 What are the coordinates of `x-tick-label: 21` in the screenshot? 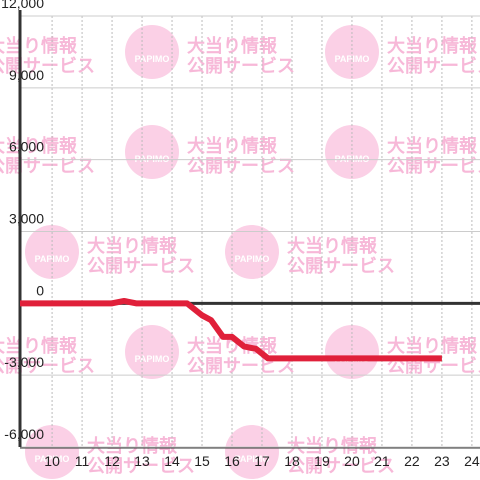 It's located at (382, 461).